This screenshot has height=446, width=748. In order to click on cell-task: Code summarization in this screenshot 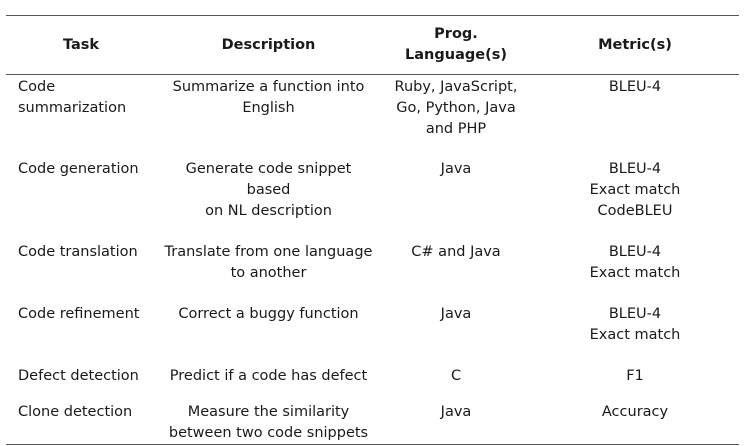, I will do `click(81, 116)`.